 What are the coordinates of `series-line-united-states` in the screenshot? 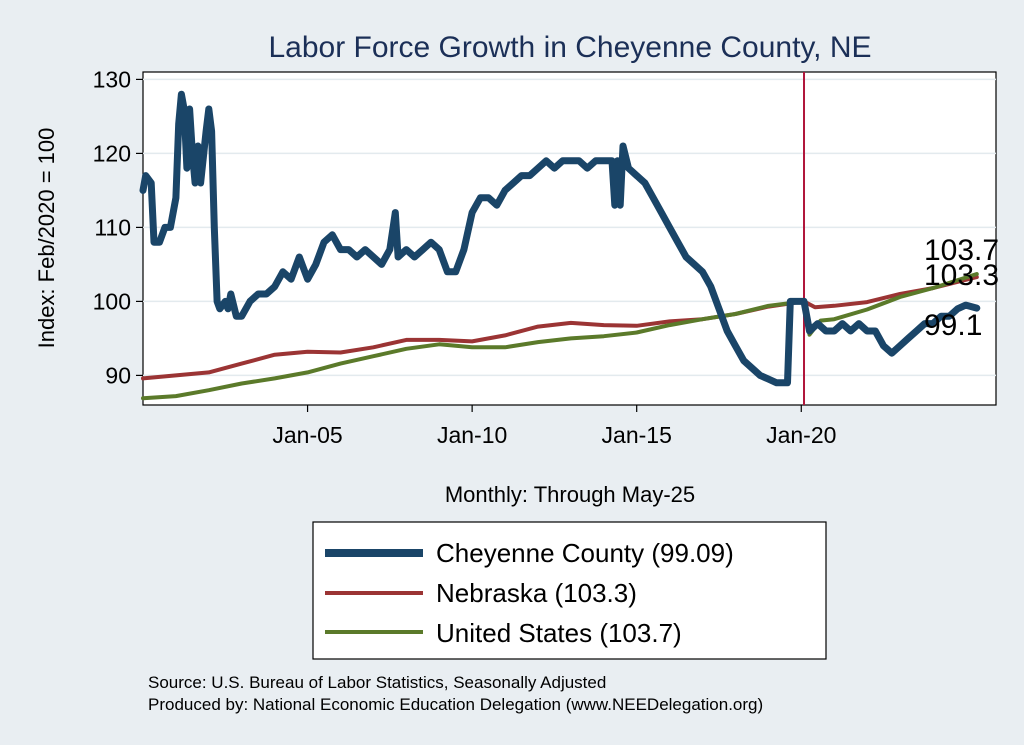 It's located at (560, 336).